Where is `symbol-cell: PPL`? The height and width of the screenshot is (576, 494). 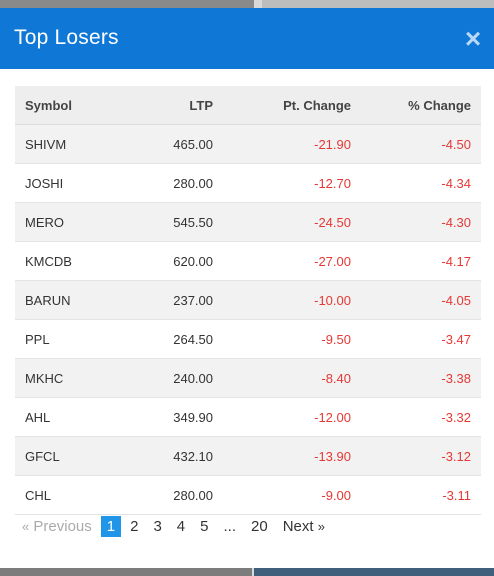
symbol-cell: PPL is located at coordinates (70, 339).